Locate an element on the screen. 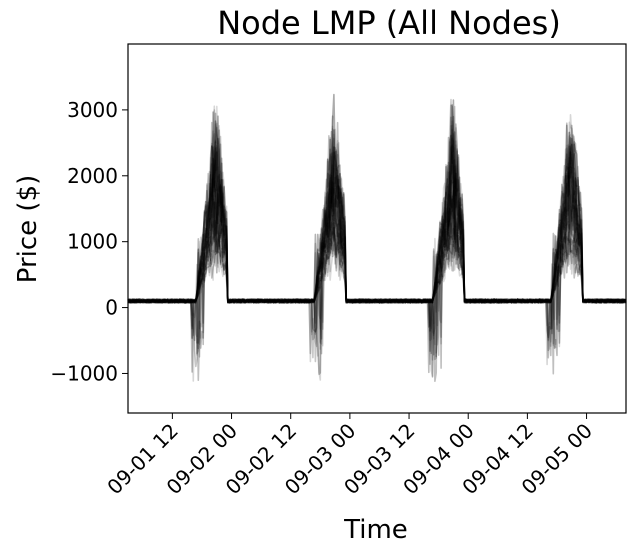  y-tick-label: 0 is located at coordinates (111, 308).